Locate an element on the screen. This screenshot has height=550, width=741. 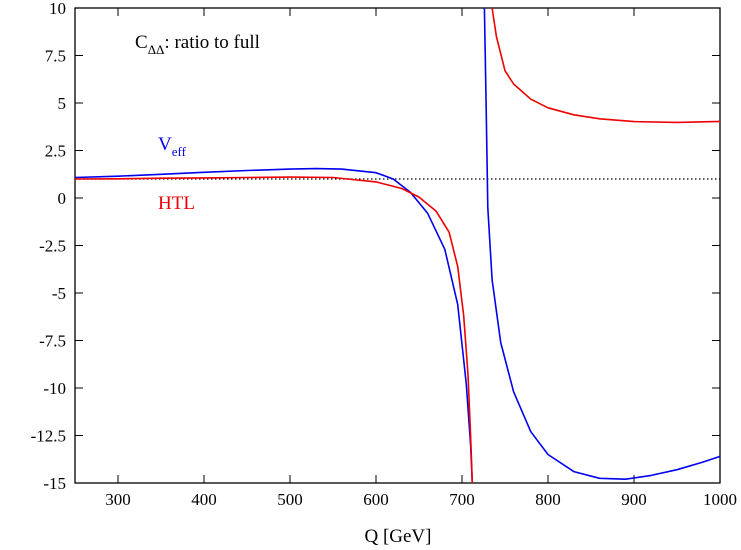
x-tick-label: 500 is located at coordinates (290, 499).